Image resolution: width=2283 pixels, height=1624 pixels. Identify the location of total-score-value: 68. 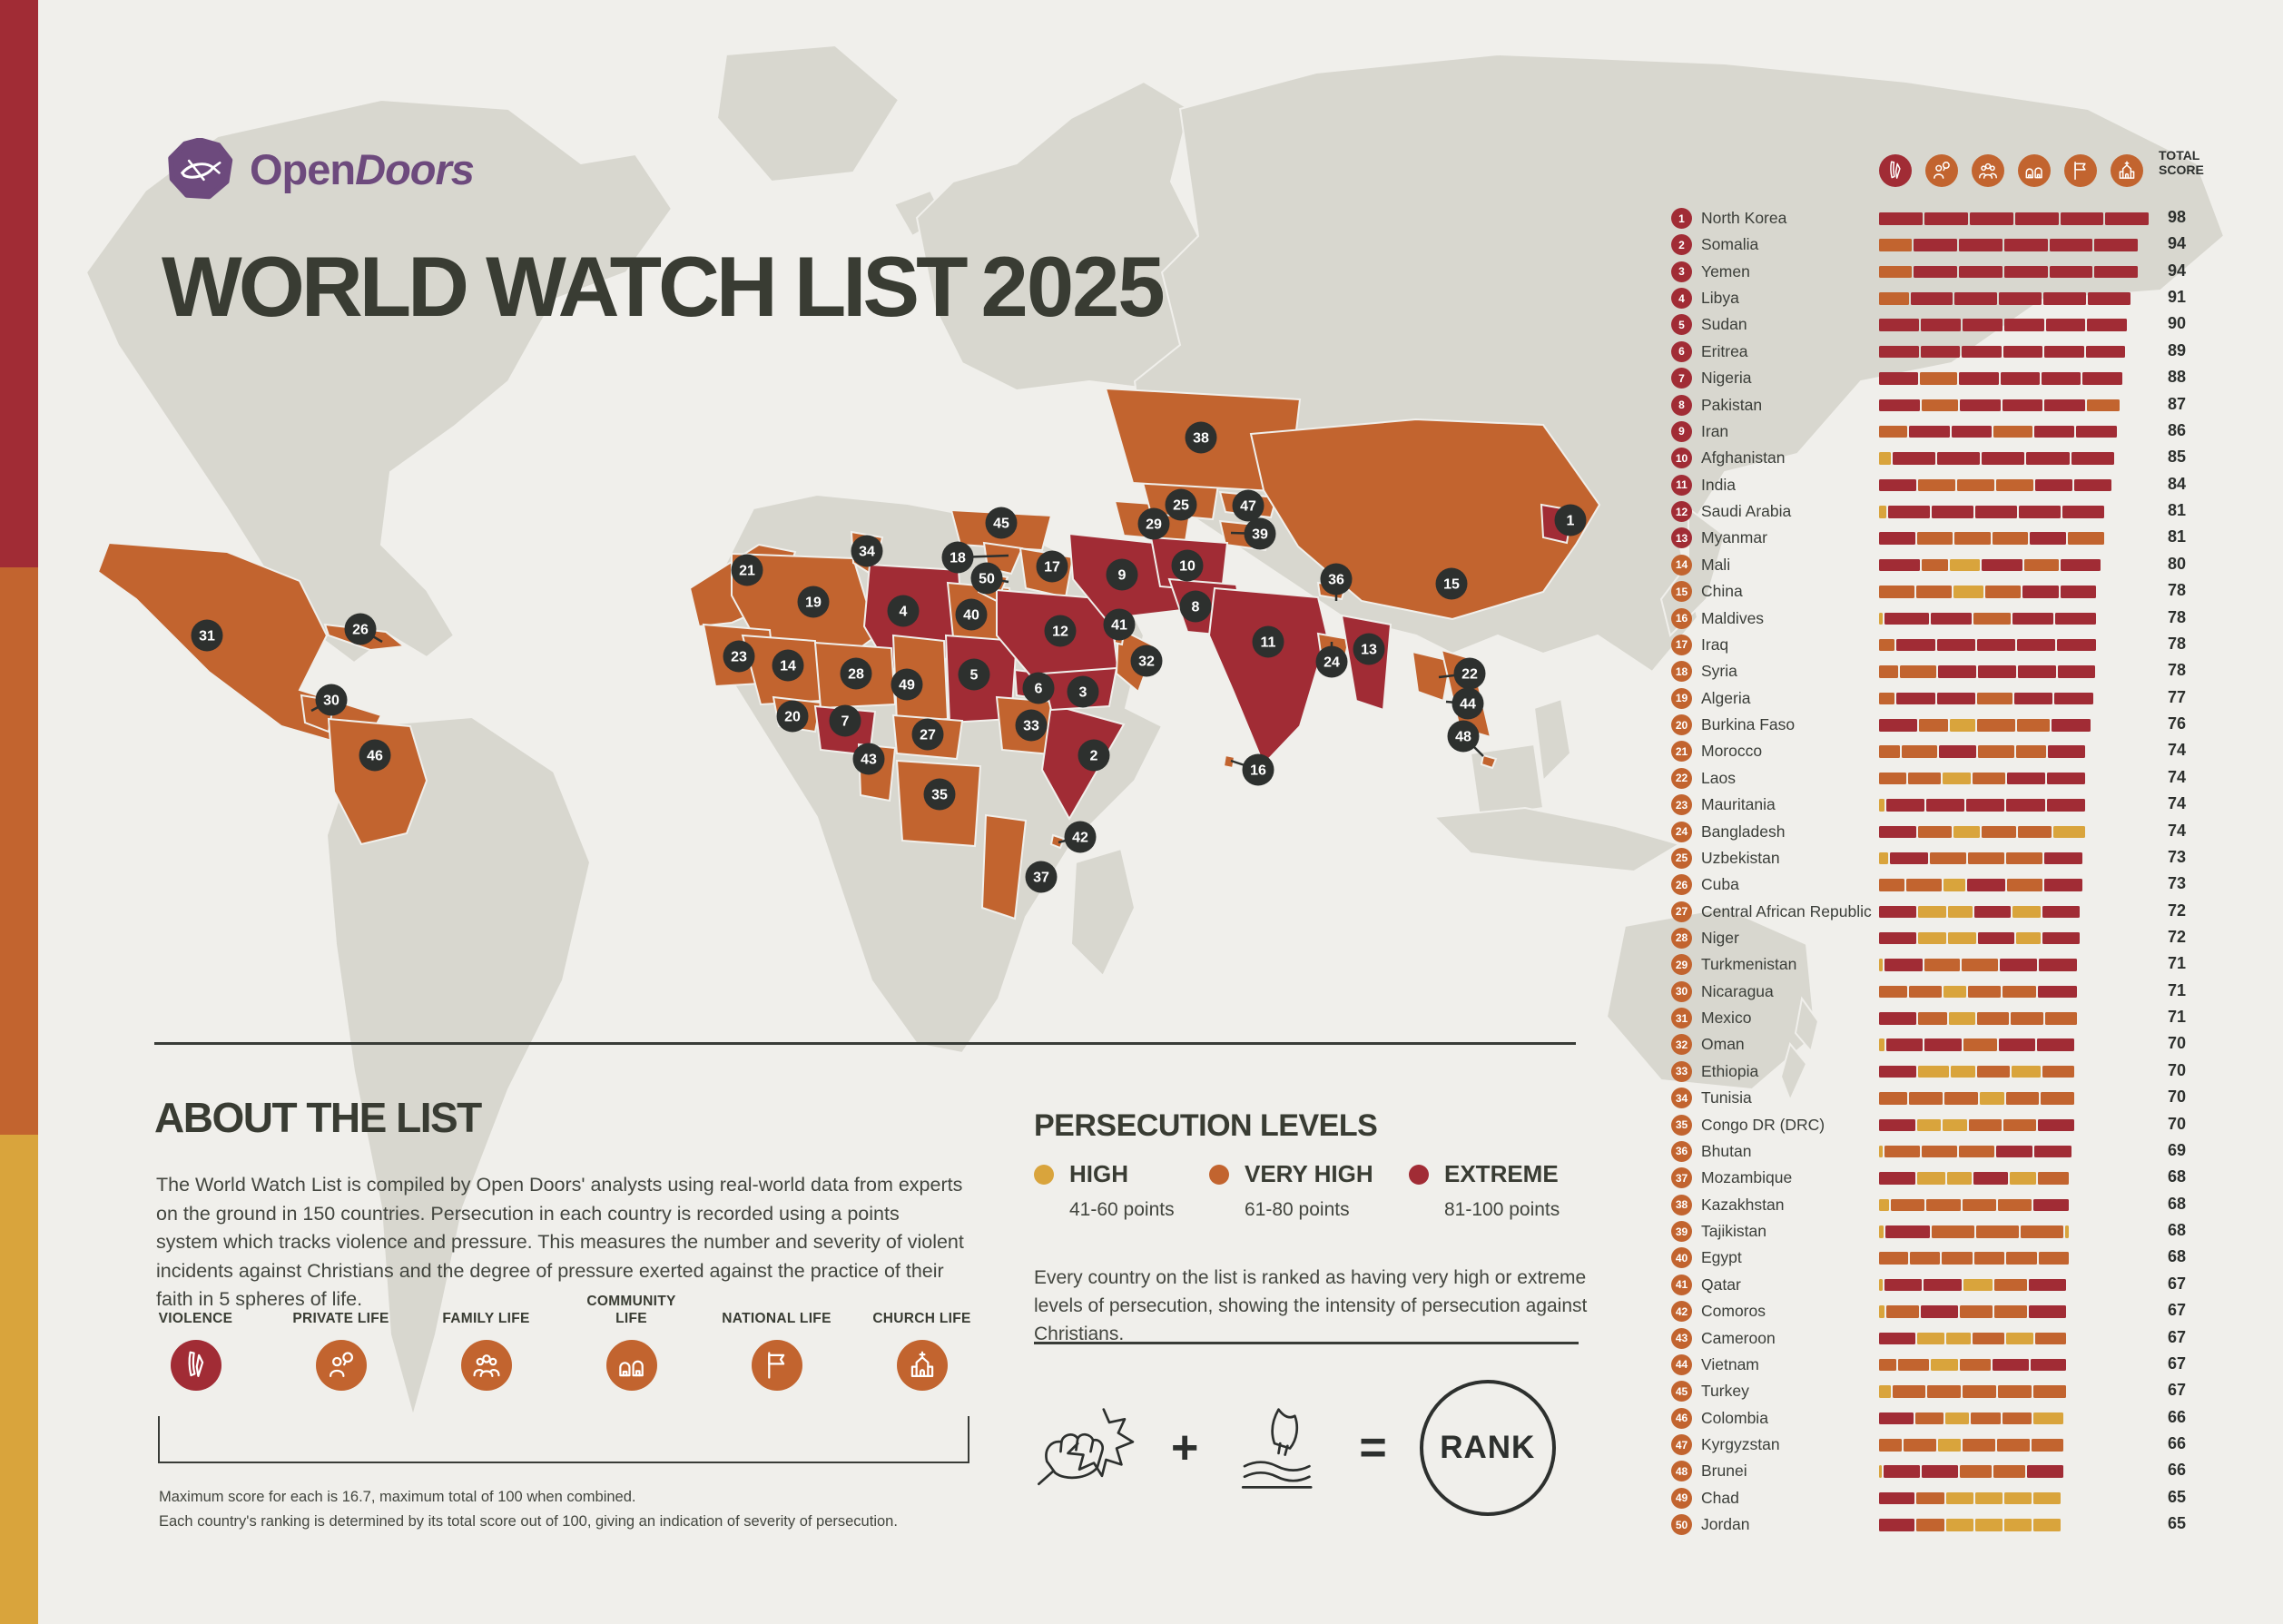
(2177, 1230).